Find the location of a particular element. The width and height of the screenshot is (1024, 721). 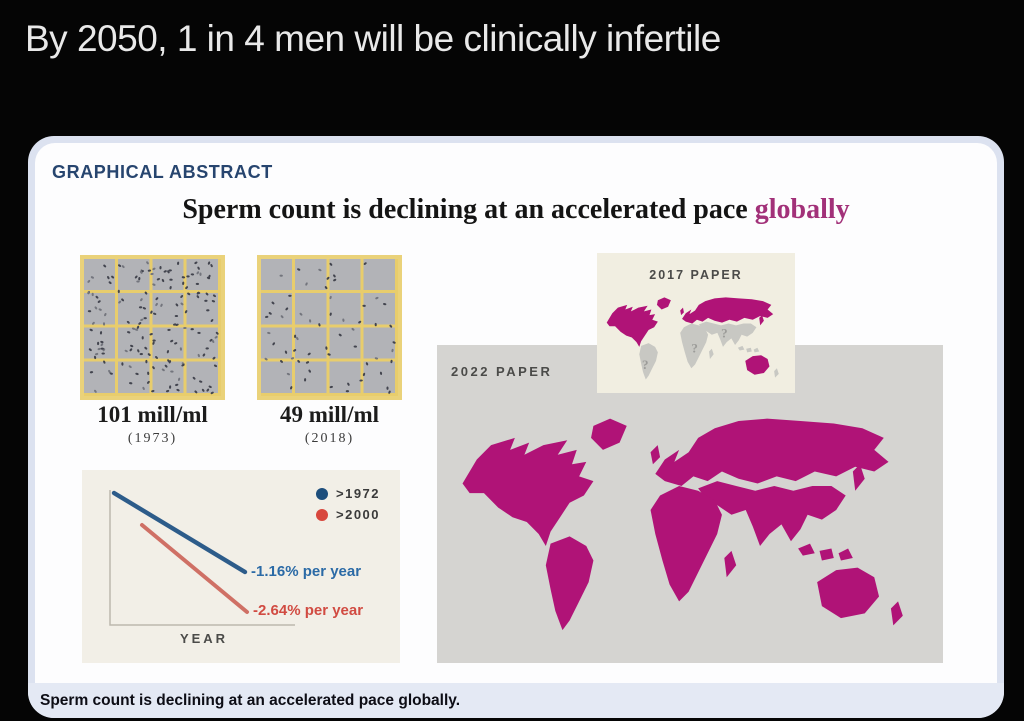

legend-item-2000: >2000 is located at coordinates (348, 514).